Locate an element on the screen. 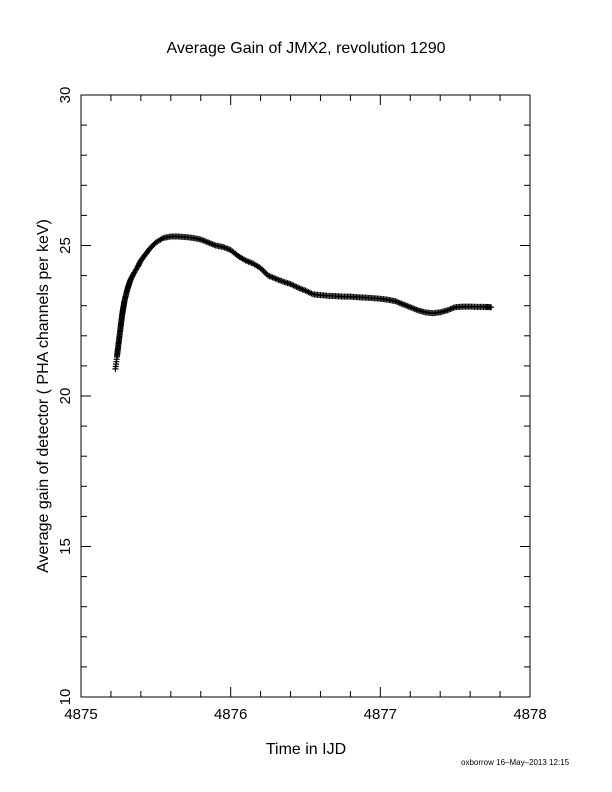 The height and width of the screenshot is (792, 612). x-tick-label: 4878 is located at coordinates (529, 714).